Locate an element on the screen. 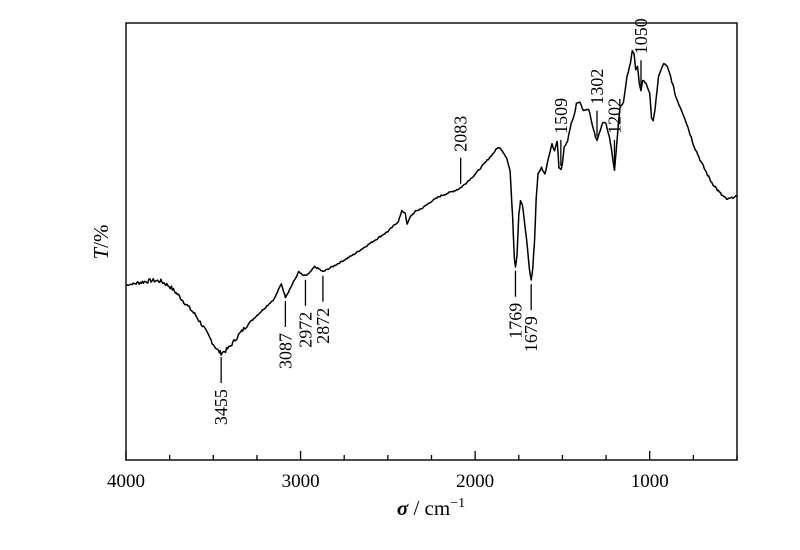 The height and width of the screenshot is (550, 800). peak-label: 1509 is located at coordinates (561, 116).